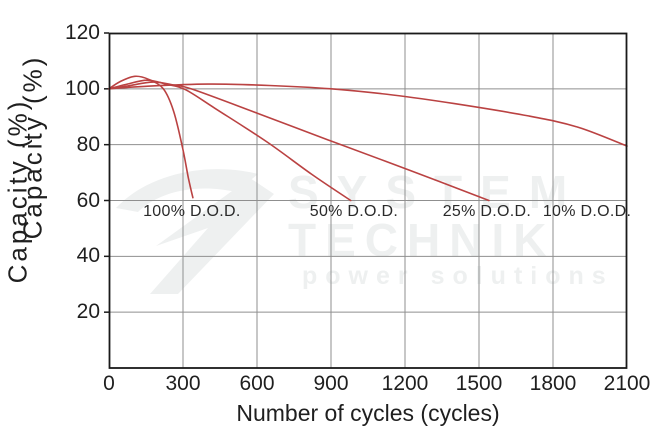  I want to click on watermark-line2: TECHNIK, so click(421, 240).